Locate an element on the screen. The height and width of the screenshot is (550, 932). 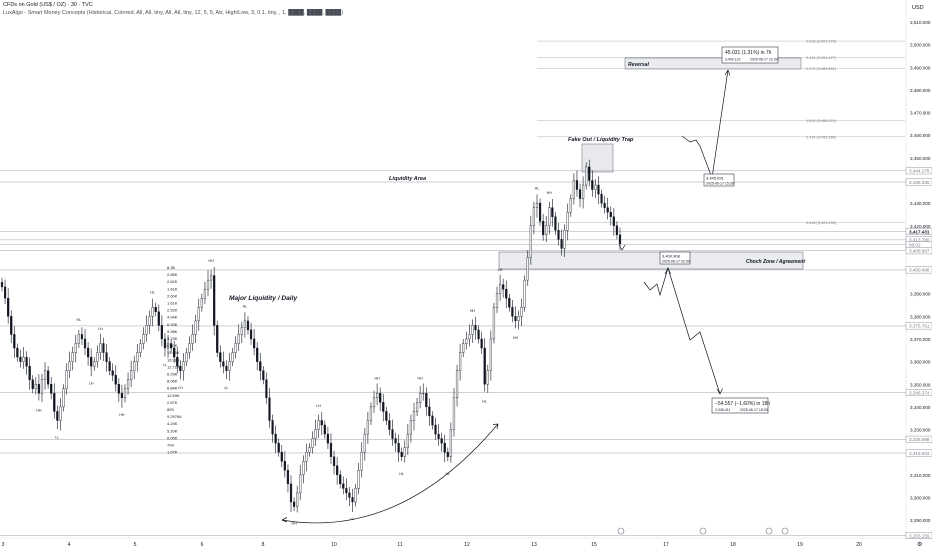
volume-profile-value: 893 is located at coordinates (170, 409).